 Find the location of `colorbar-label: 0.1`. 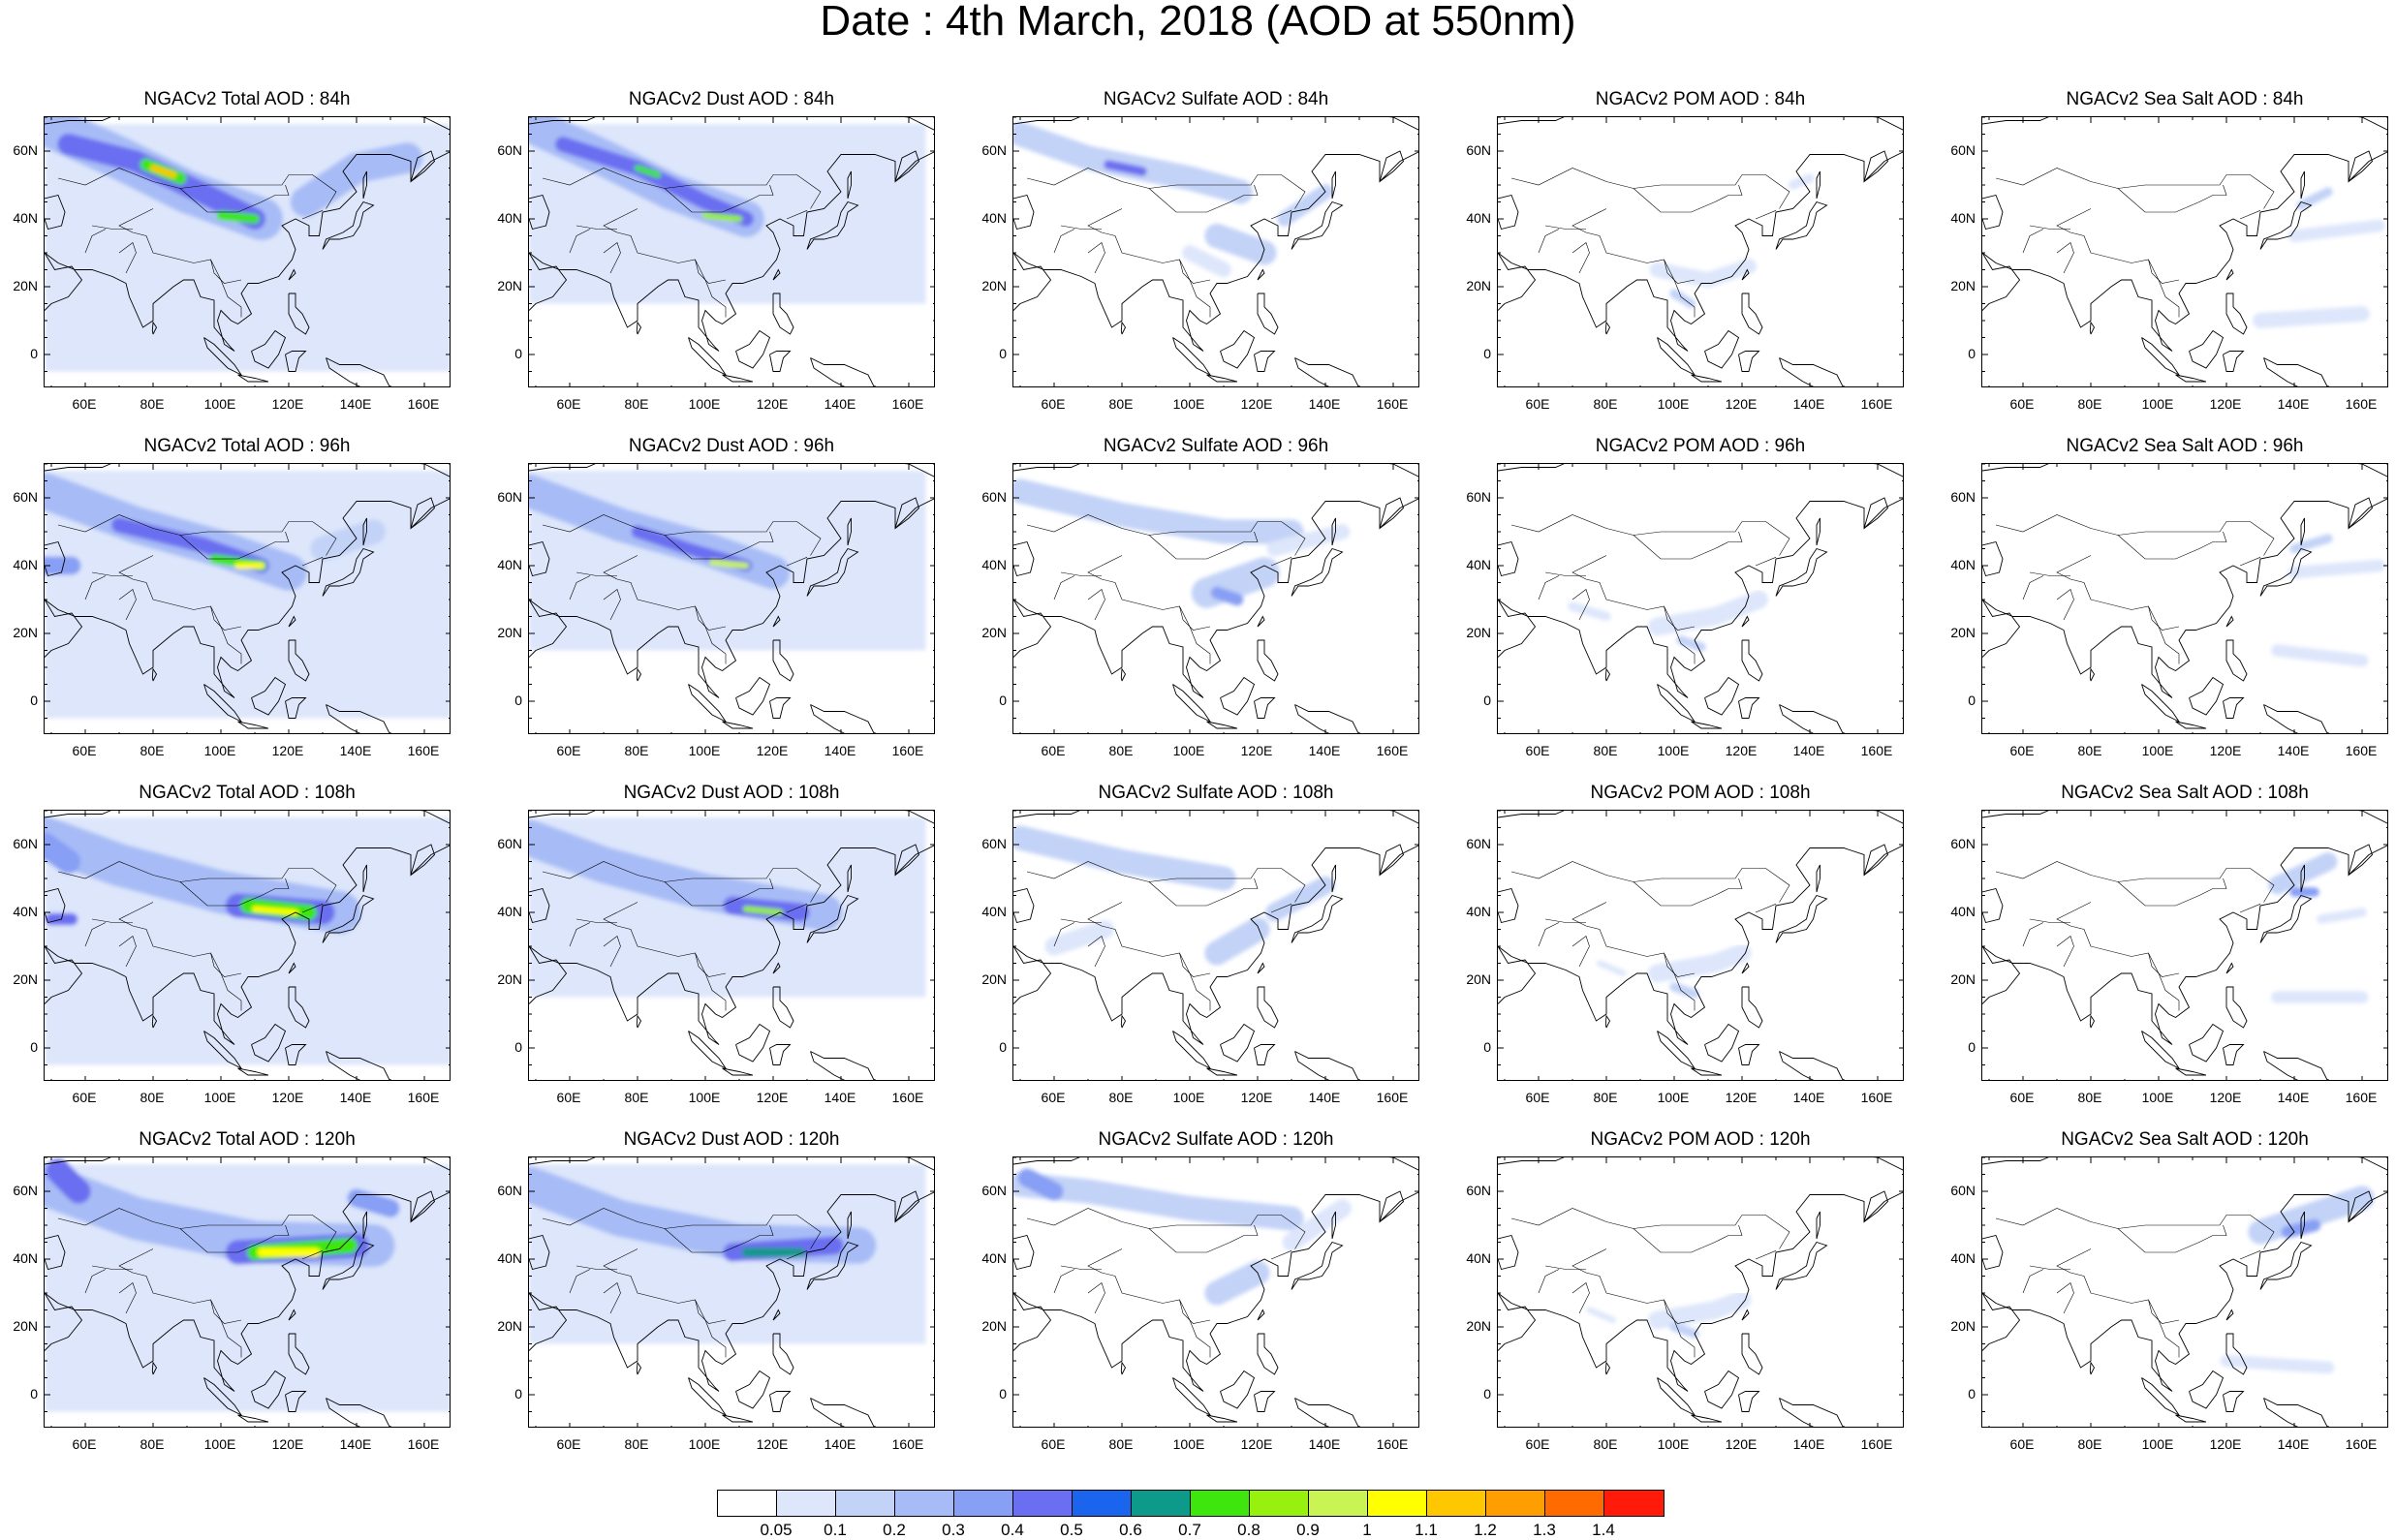

colorbar-label: 0.1 is located at coordinates (835, 1530).